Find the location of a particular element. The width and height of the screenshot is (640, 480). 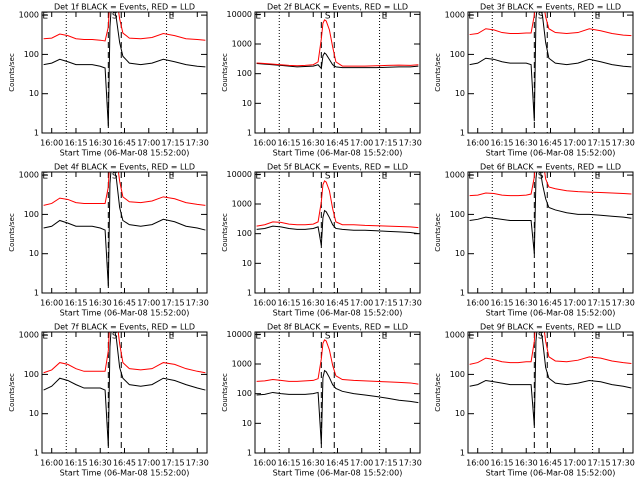

chart-title: Det 7f BLACK = Events, RED = LLD is located at coordinates (124, 327).